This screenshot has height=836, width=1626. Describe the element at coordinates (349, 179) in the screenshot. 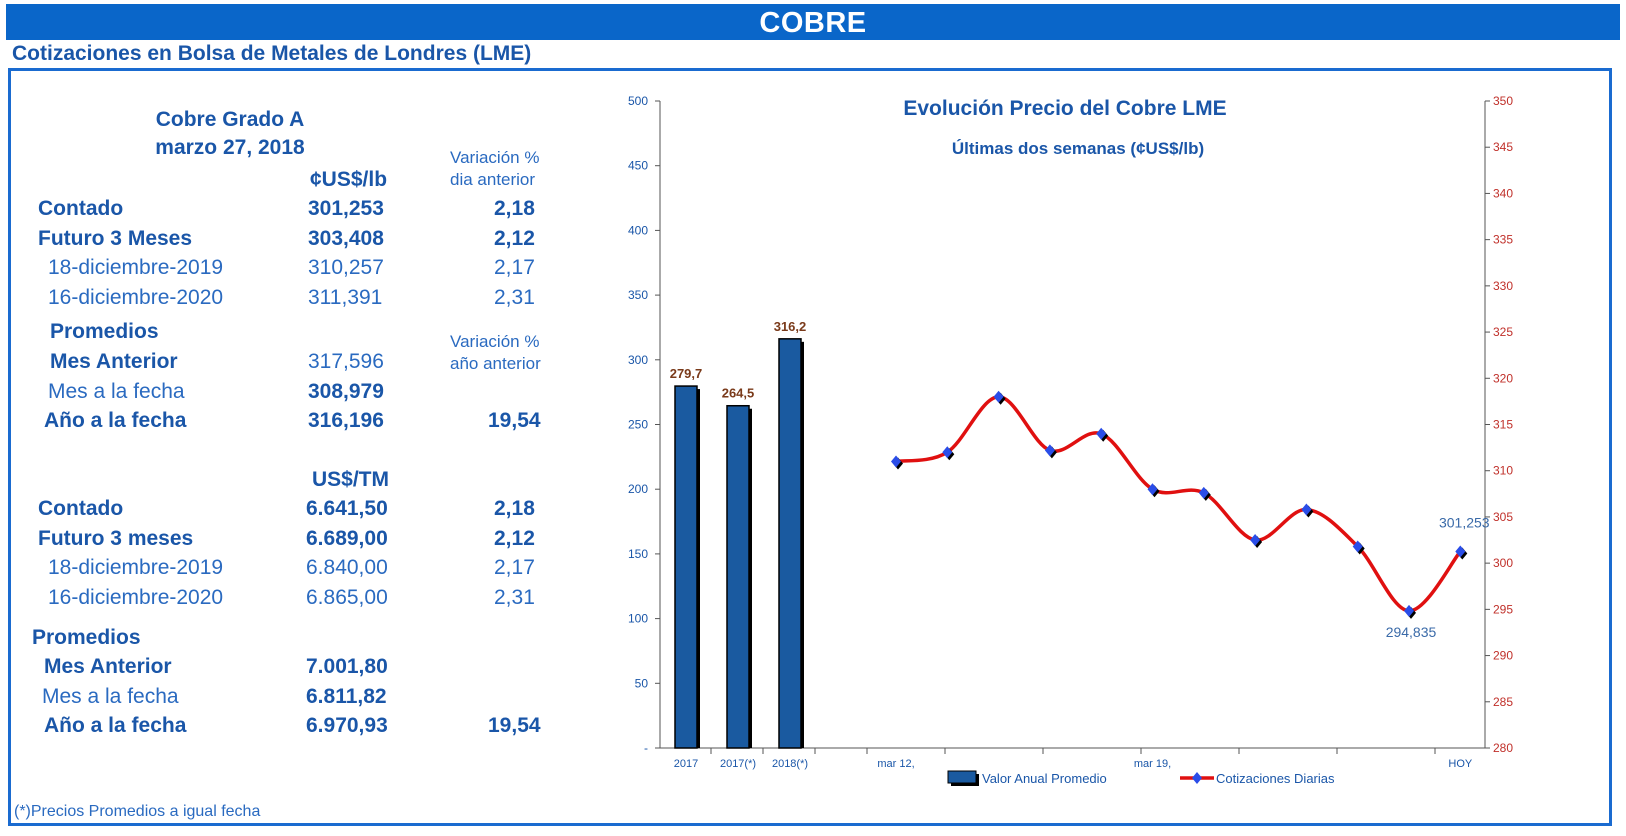

I see `unit-lb-header: ¢US$/lb` at that location.